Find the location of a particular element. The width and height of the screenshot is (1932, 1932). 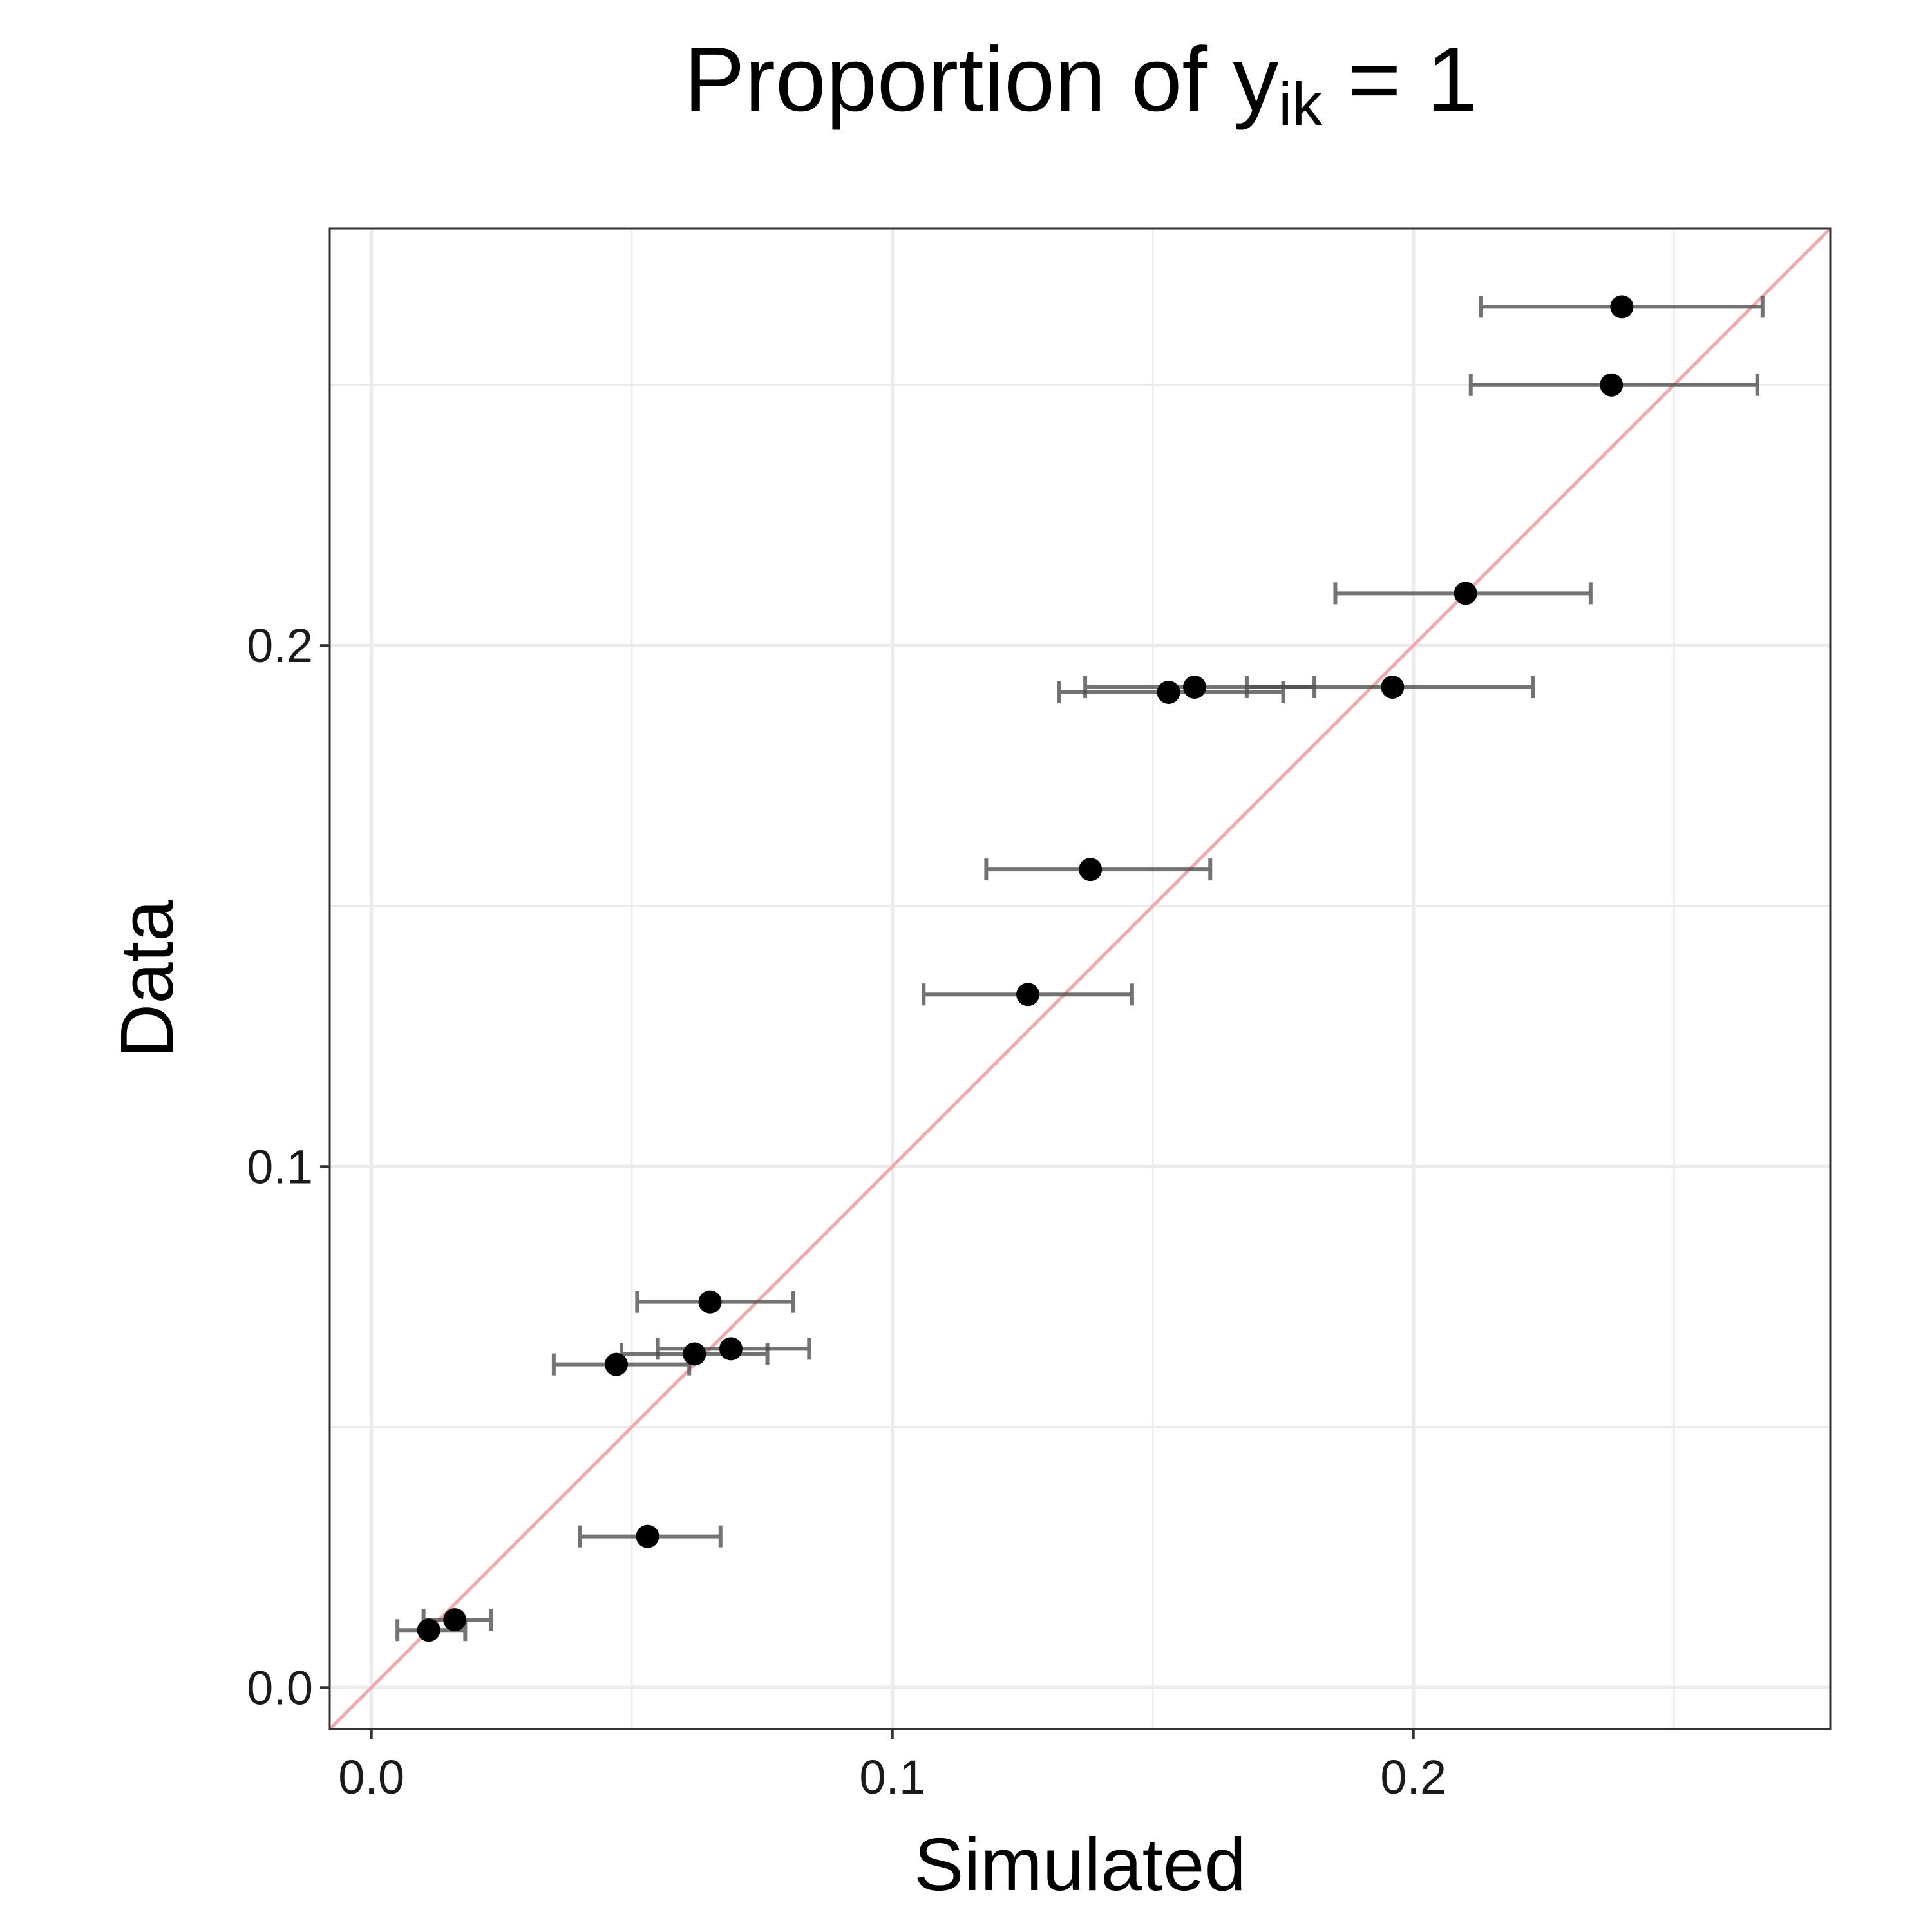

y-axis: 0.0 0.1 0.2 is located at coordinates (288, 1166).